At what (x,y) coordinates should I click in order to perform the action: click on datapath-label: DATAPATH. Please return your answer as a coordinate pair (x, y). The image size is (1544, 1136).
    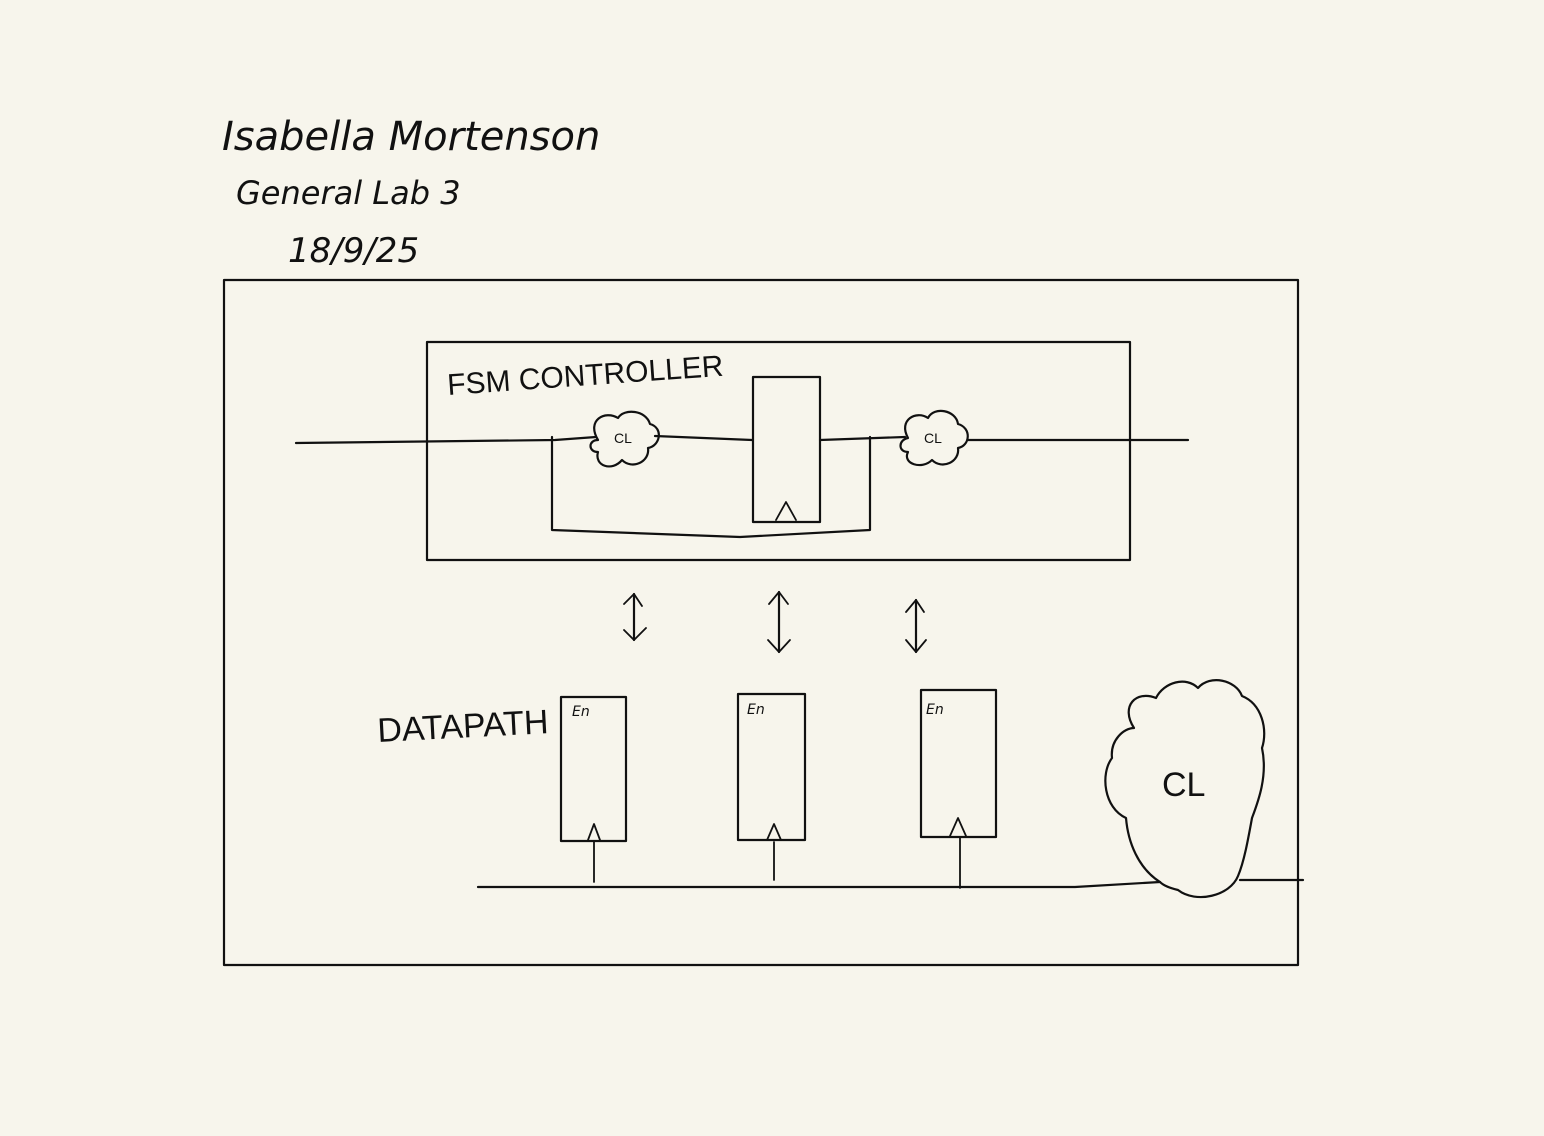
    Looking at the image, I should click on (462, 726).